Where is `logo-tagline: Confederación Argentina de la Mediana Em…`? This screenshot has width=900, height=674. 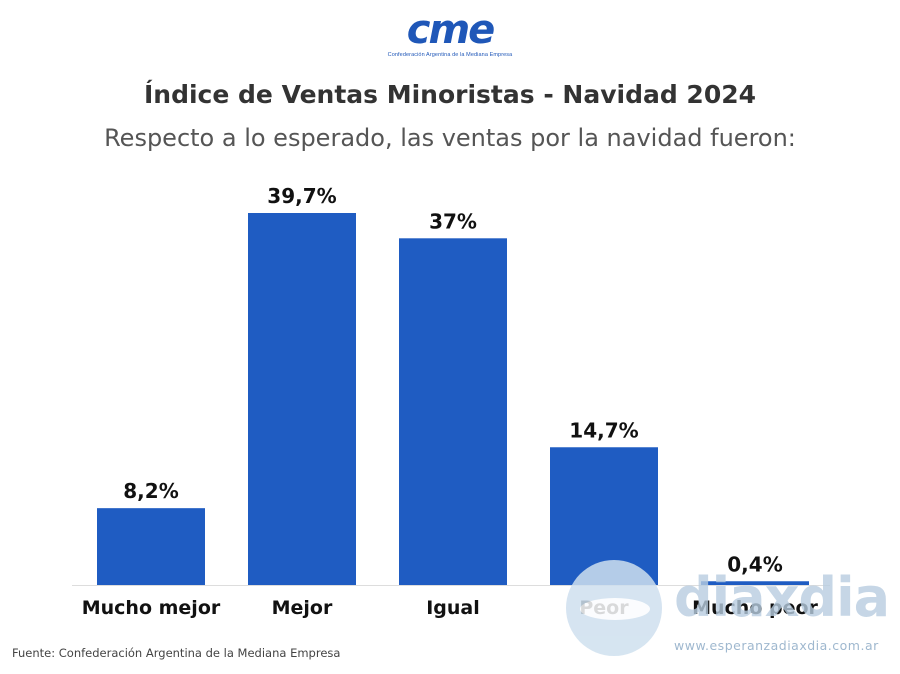
logo-tagline: Confederación Argentina de la Mediana Em… is located at coordinates (450, 55).